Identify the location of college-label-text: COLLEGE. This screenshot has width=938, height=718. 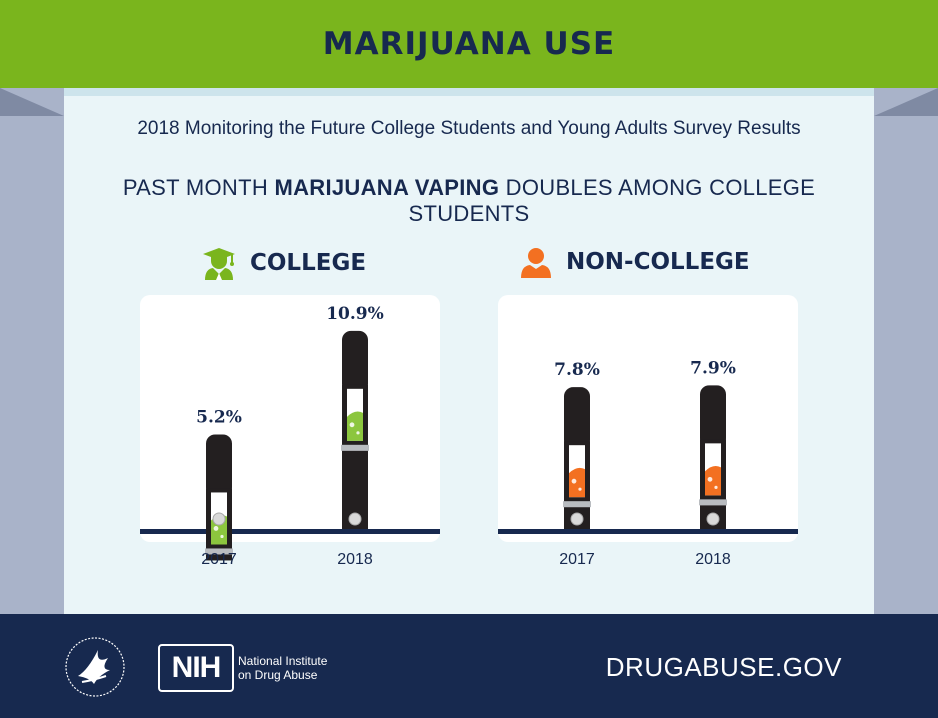
(308, 263).